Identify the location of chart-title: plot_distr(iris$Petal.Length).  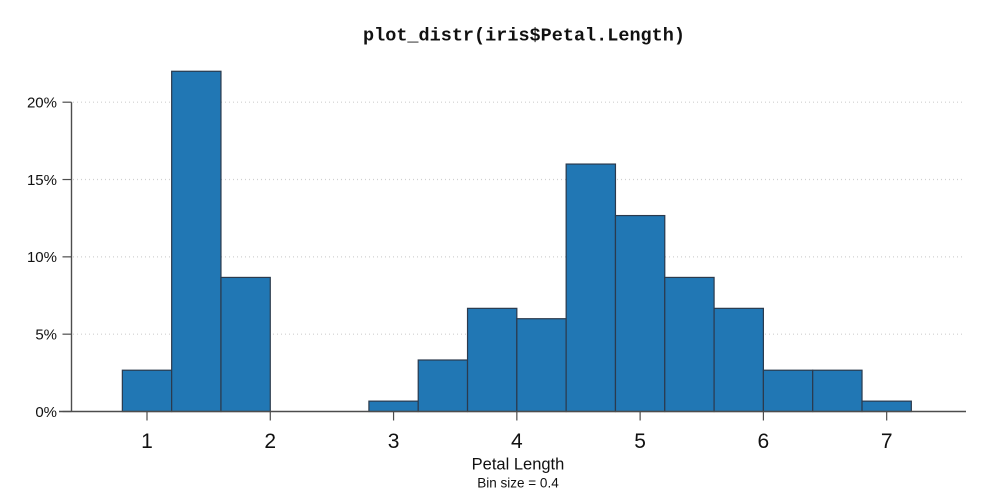
(524, 36).